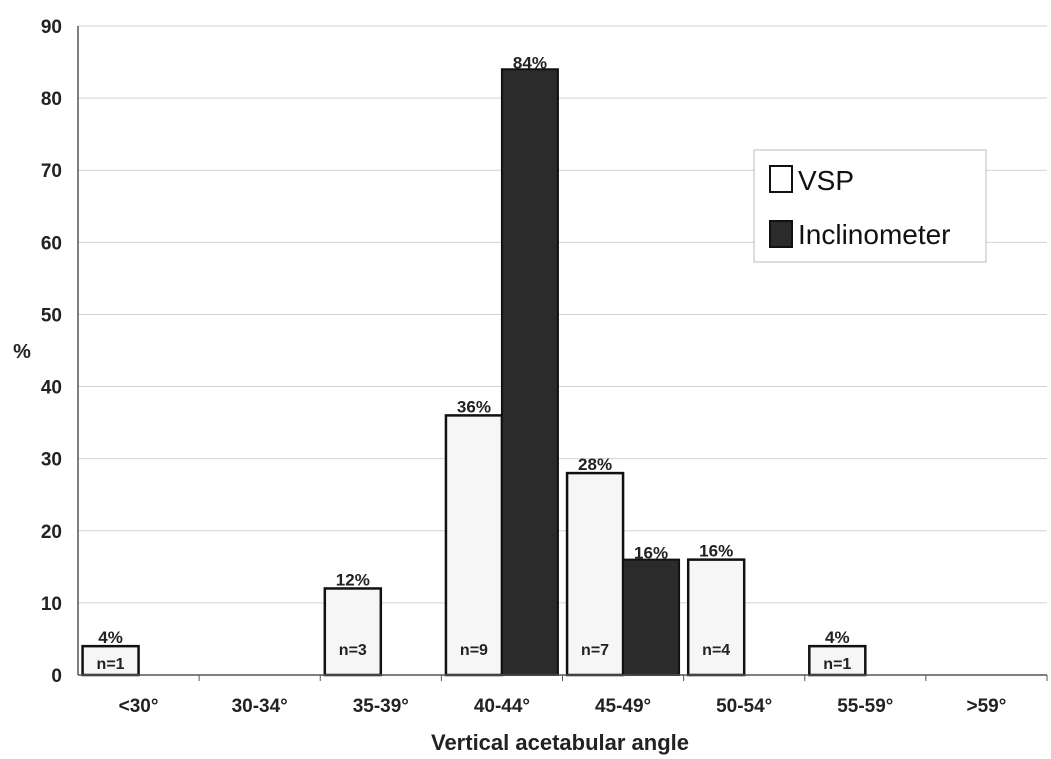  I want to click on data-label-inclinometer: 84%, so click(530, 62).